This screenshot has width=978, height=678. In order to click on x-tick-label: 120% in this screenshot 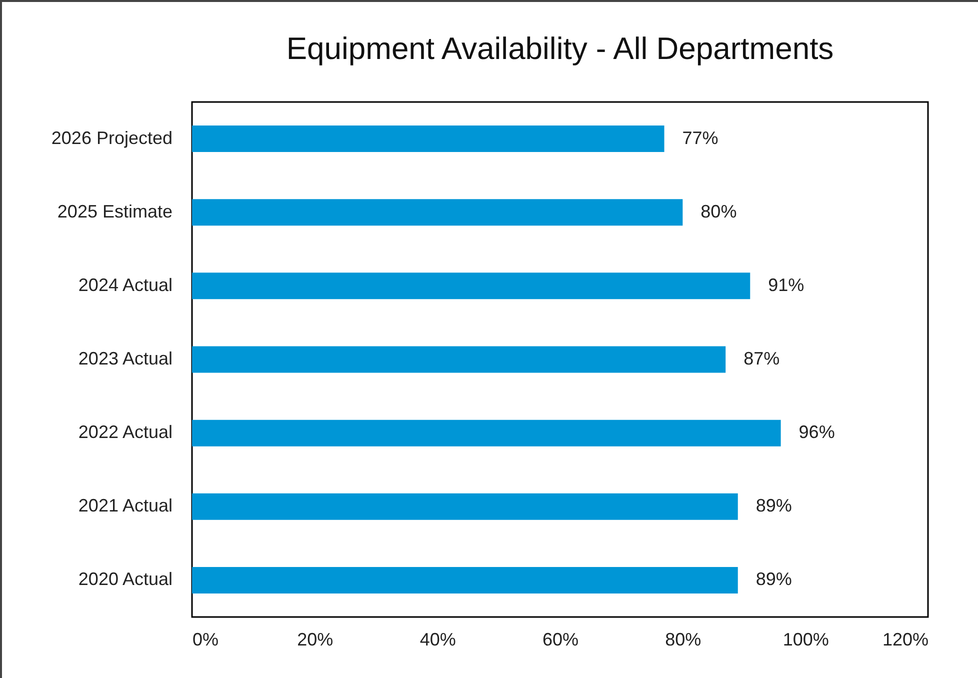, I will do `click(905, 640)`.